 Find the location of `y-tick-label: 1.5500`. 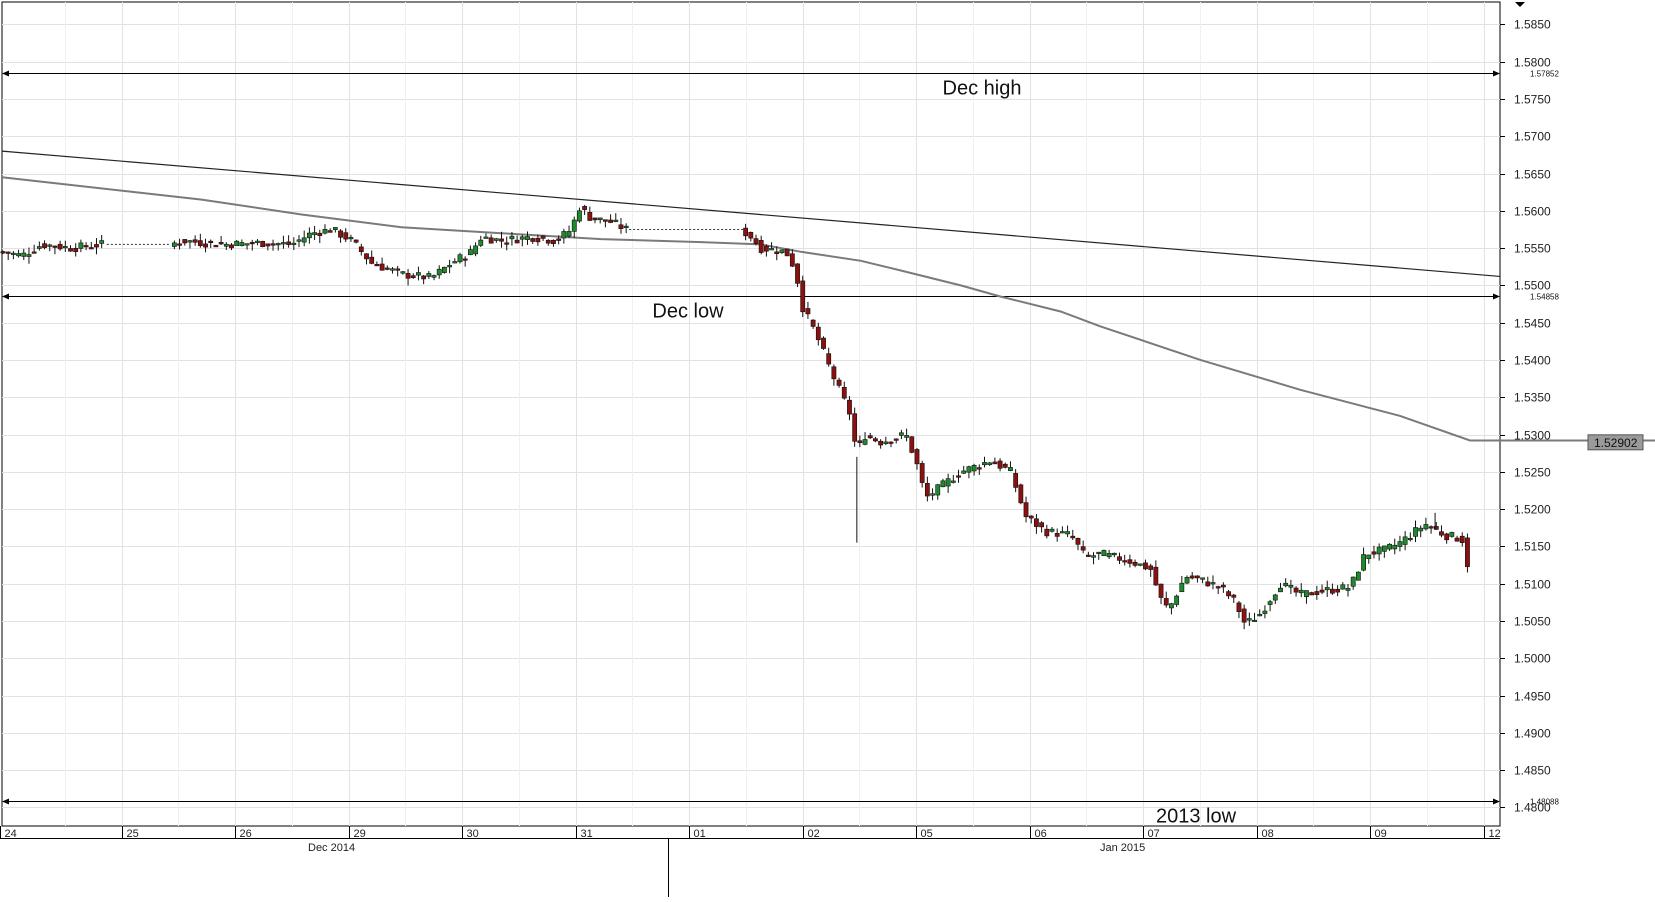

y-tick-label: 1.5500 is located at coordinates (1532, 286).